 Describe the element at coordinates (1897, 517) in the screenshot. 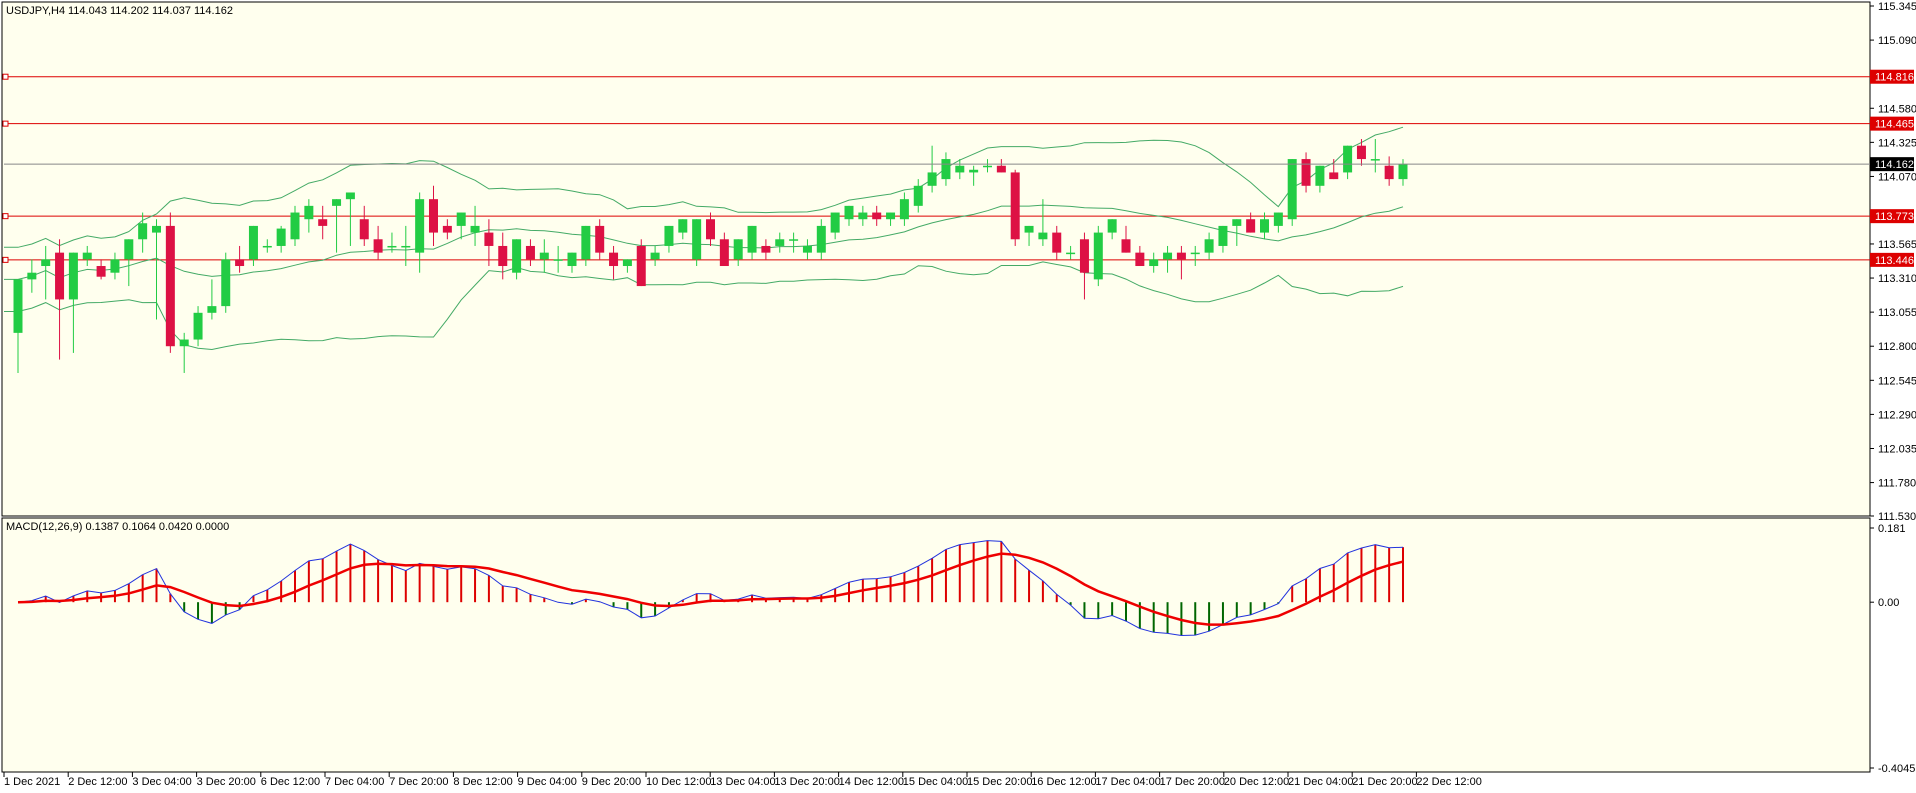

I see `price-tick-label: 111.530` at that location.